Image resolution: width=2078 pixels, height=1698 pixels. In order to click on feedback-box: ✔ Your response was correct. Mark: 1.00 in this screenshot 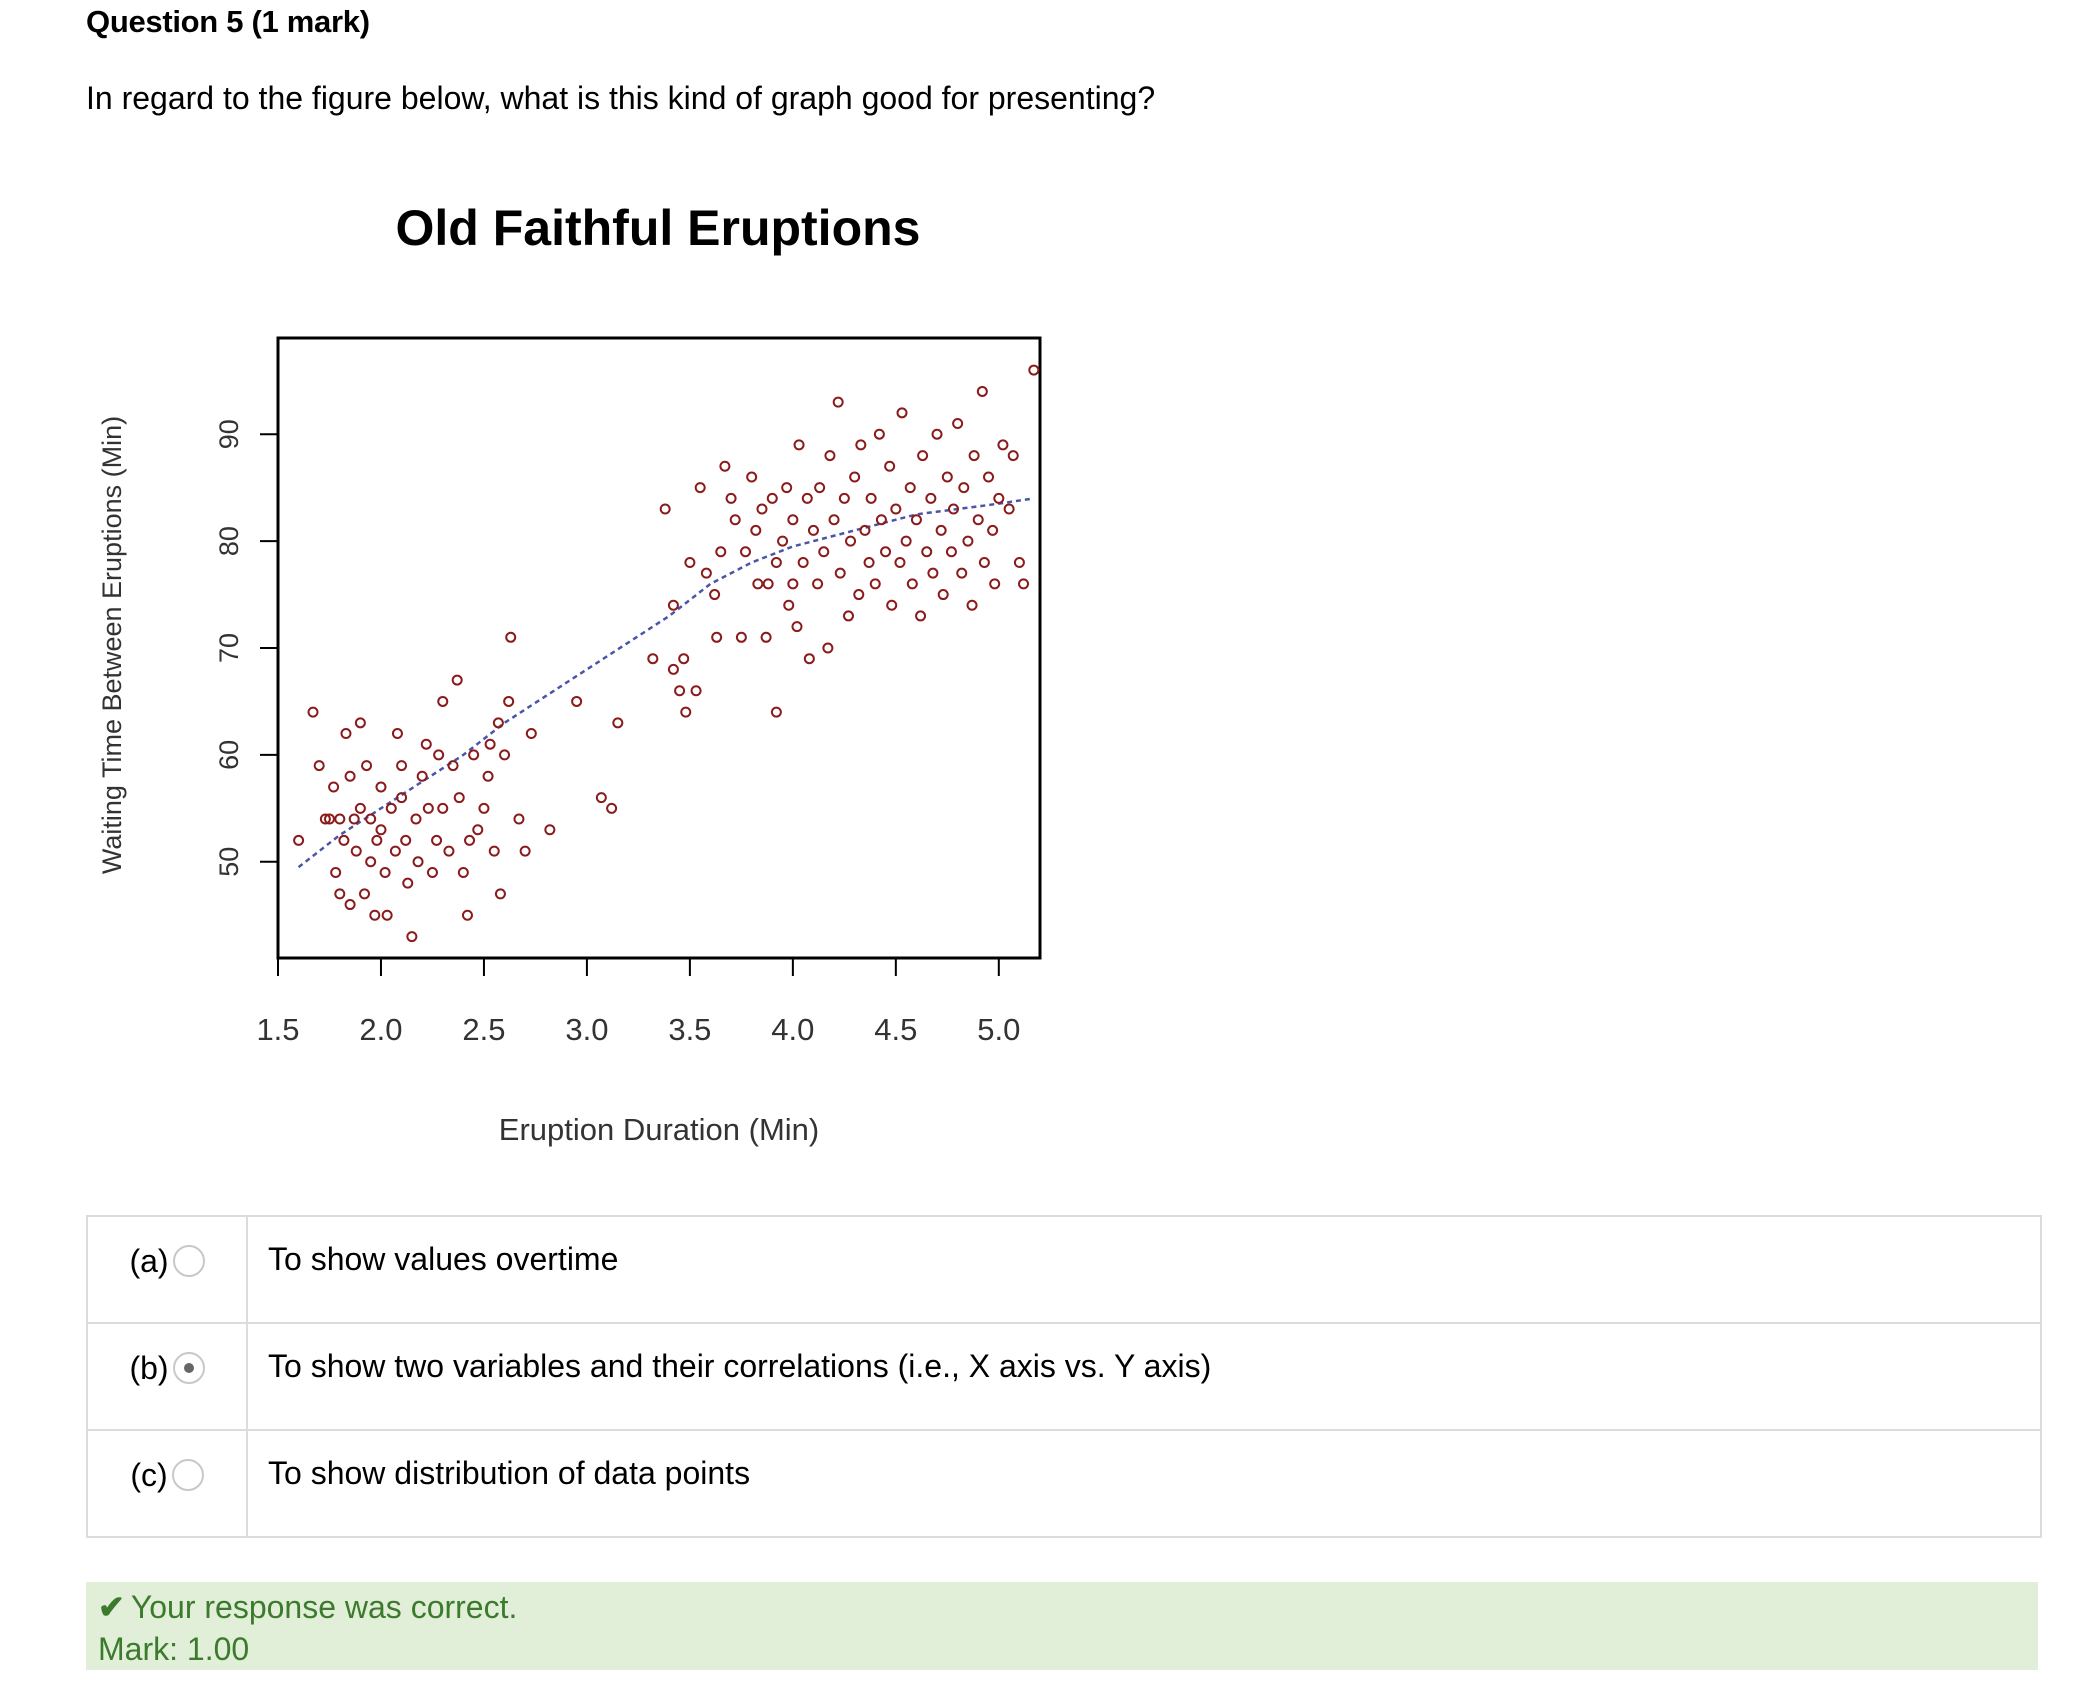, I will do `click(1062, 1626)`.